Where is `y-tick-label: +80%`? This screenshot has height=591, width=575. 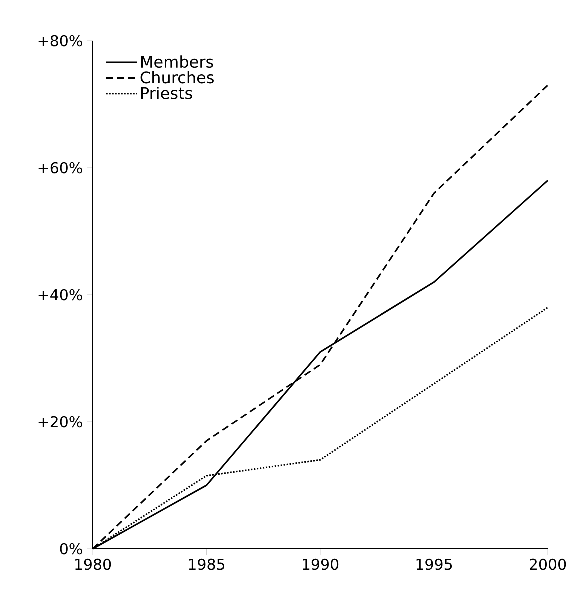 y-tick-label: +80% is located at coordinates (60, 41).